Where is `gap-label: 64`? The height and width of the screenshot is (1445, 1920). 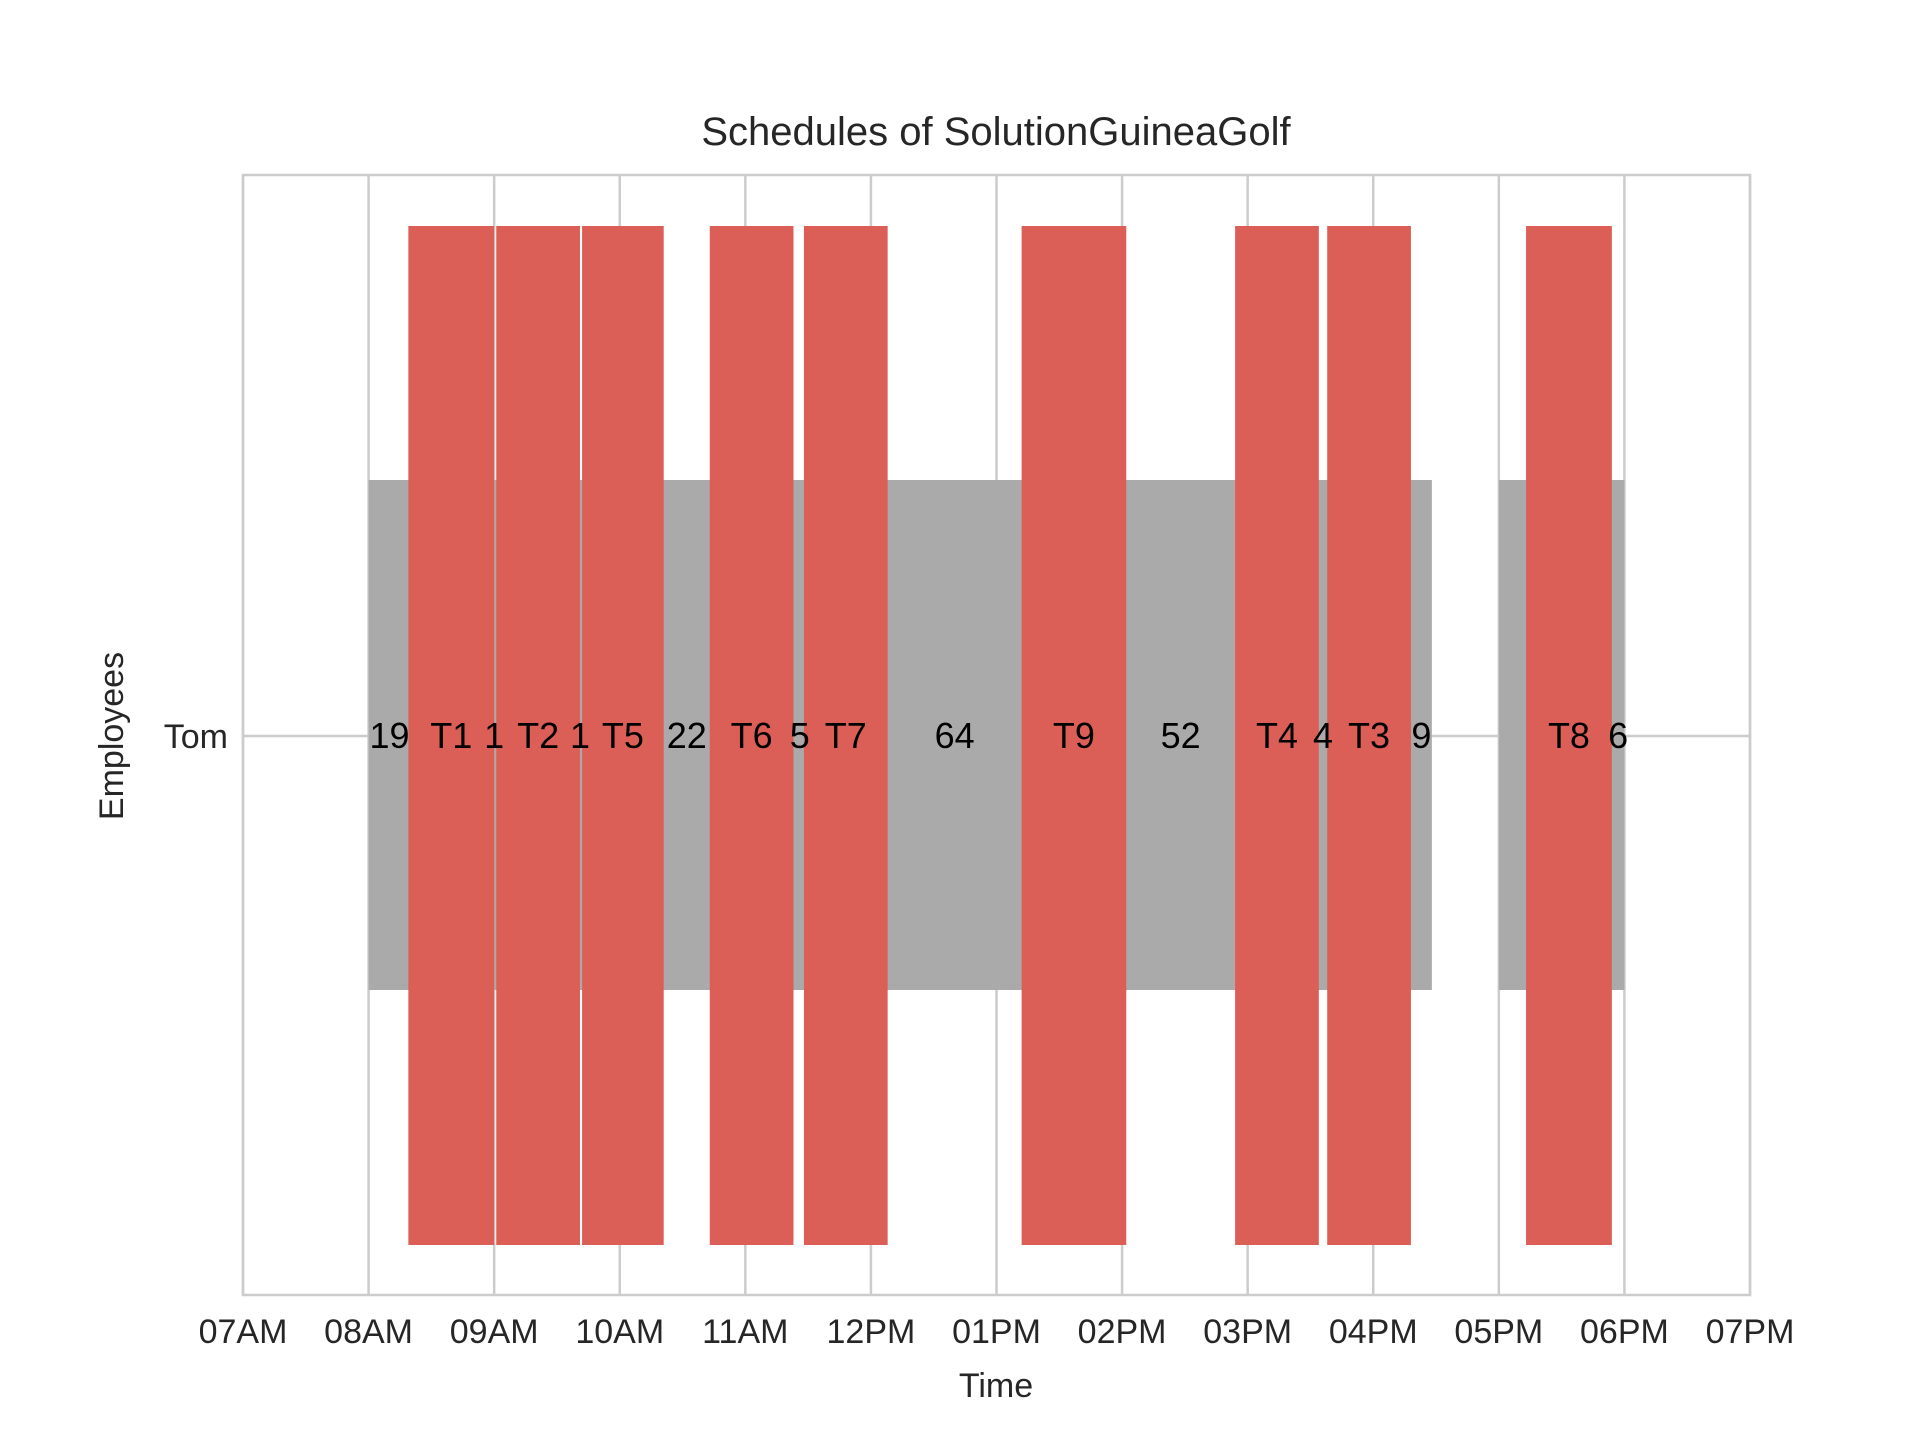
gap-label: 64 is located at coordinates (955, 735).